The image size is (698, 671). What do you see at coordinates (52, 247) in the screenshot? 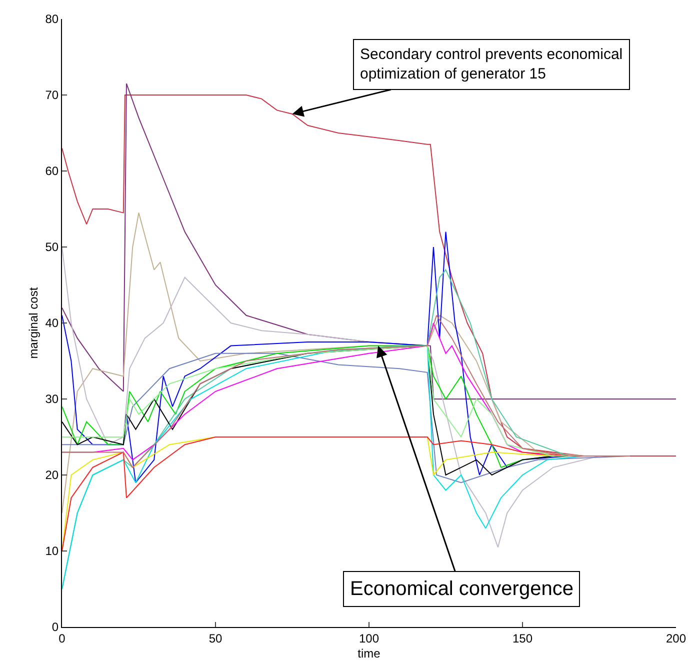
I see `y-tick-label: 50` at bounding box center [52, 247].